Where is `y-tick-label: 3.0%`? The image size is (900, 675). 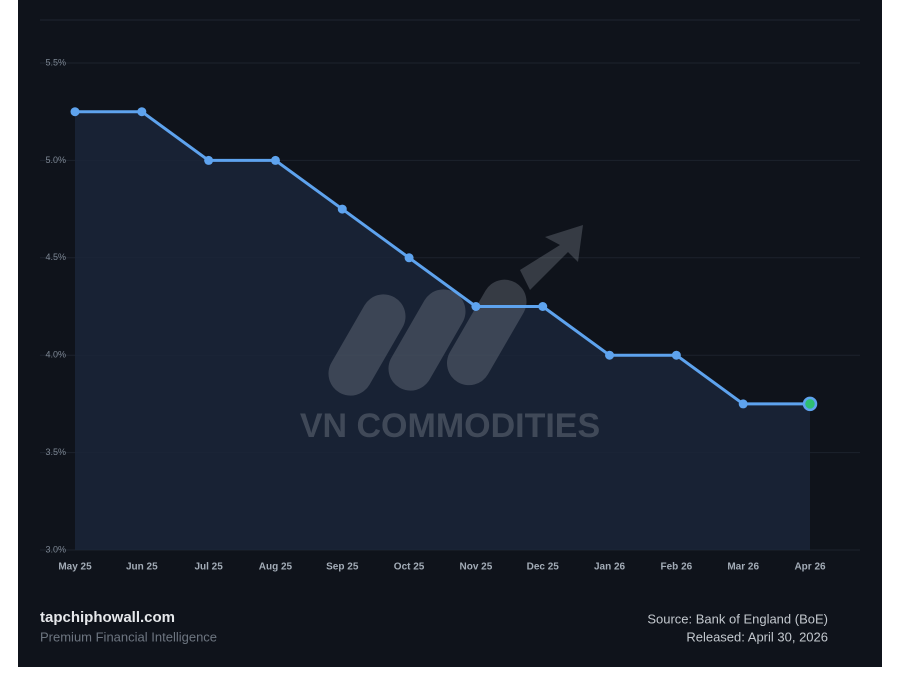
y-tick-label: 3.0% is located at coordinates (55, 549).